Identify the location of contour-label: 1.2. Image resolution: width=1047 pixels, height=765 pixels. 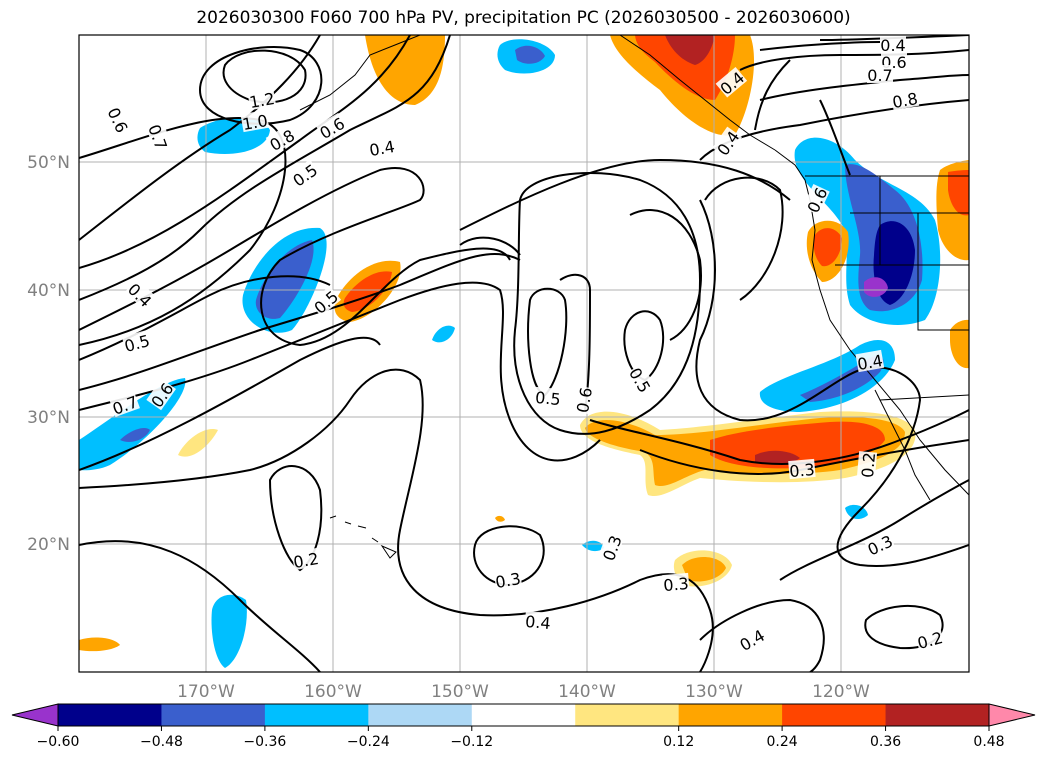
(261, 99).